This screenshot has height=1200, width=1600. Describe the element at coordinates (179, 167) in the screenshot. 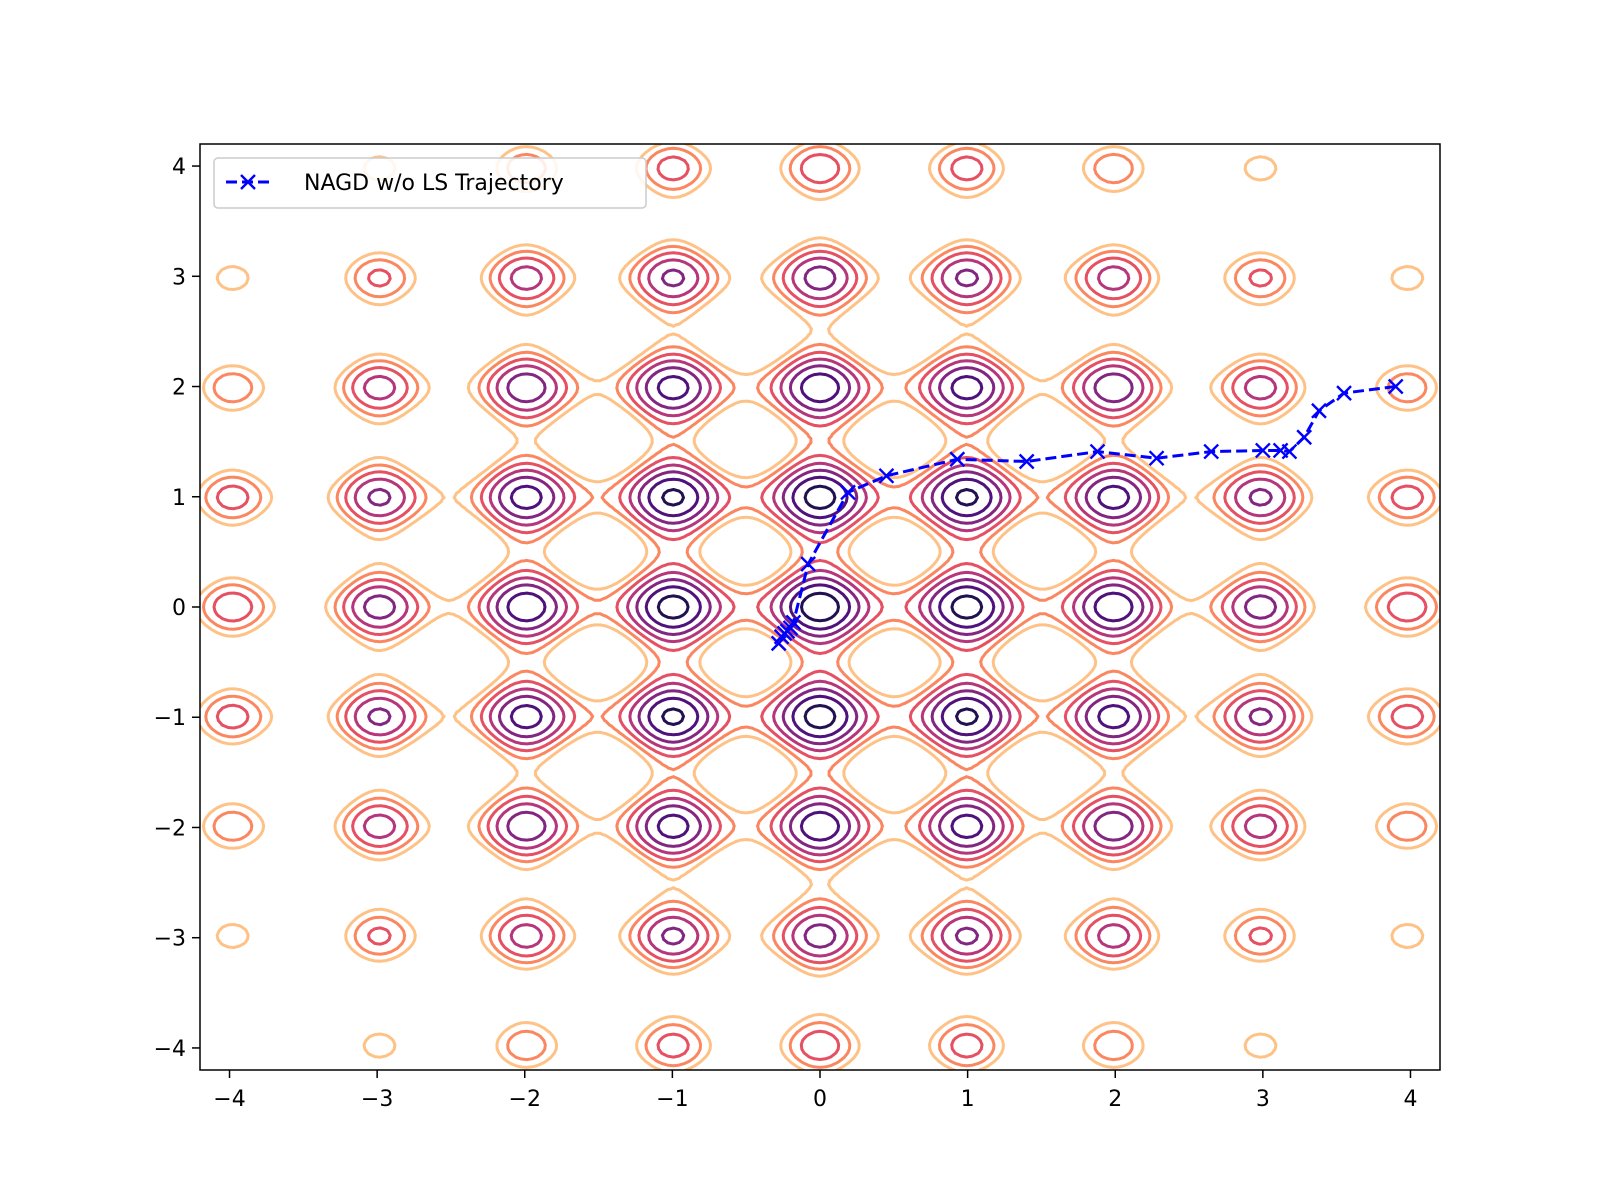

I see `y-tick-label: 4` at that location.